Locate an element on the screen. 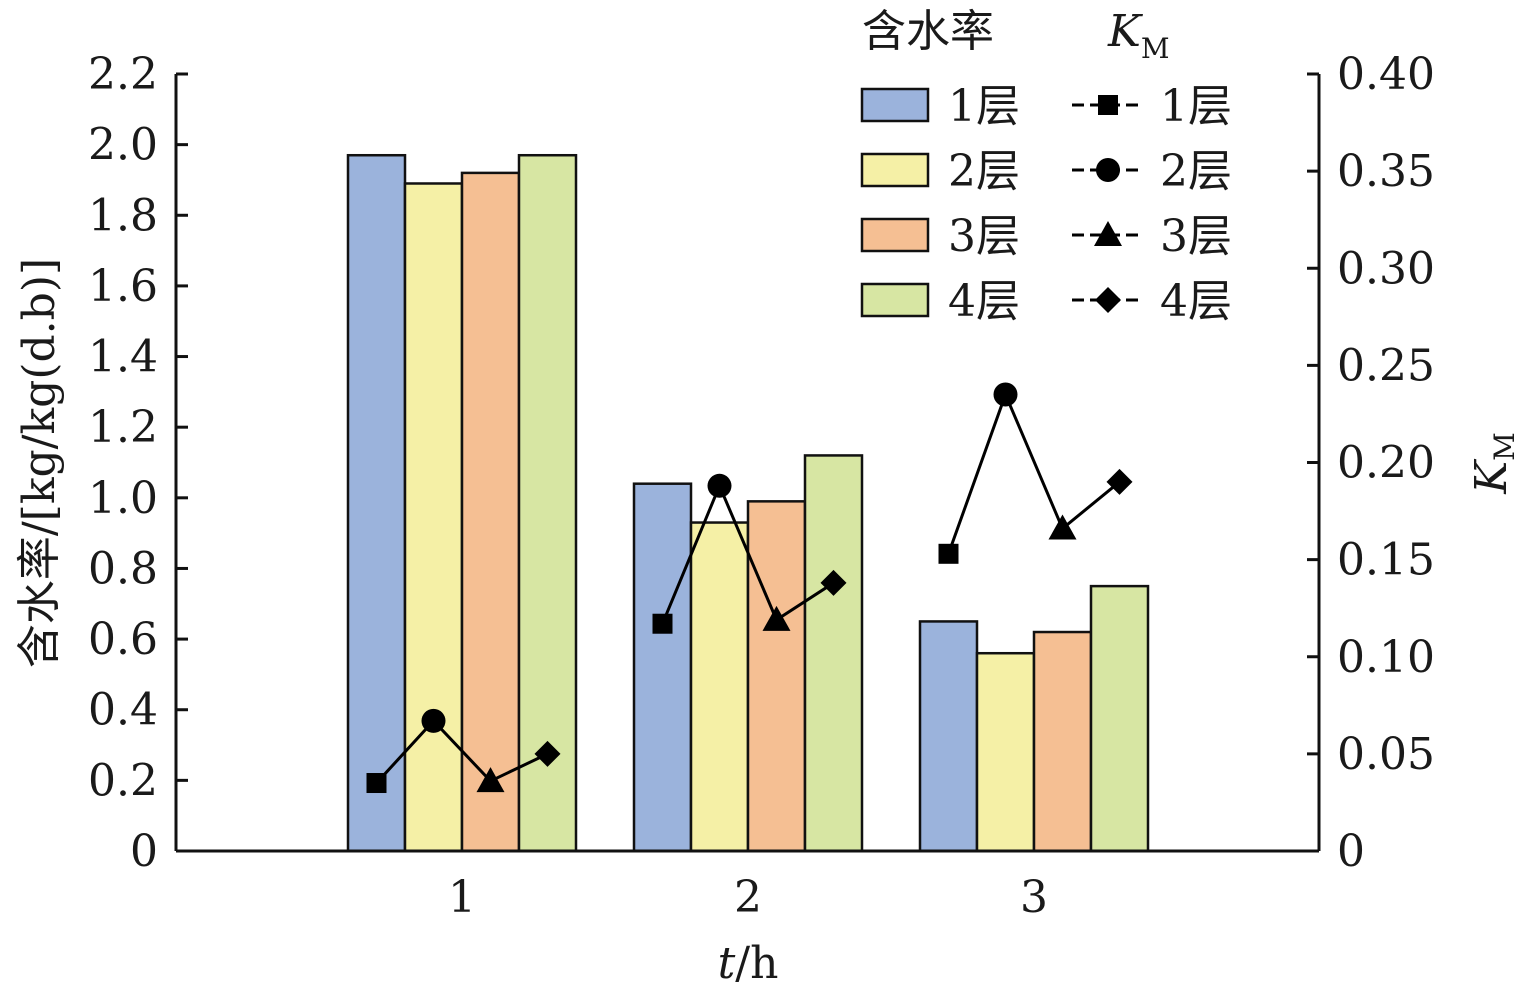 The height and width of the screenshot is (982, 1528). y-axis-title: 含水率/[kg/kg(d.b)] is located at coordinates (39, 463).